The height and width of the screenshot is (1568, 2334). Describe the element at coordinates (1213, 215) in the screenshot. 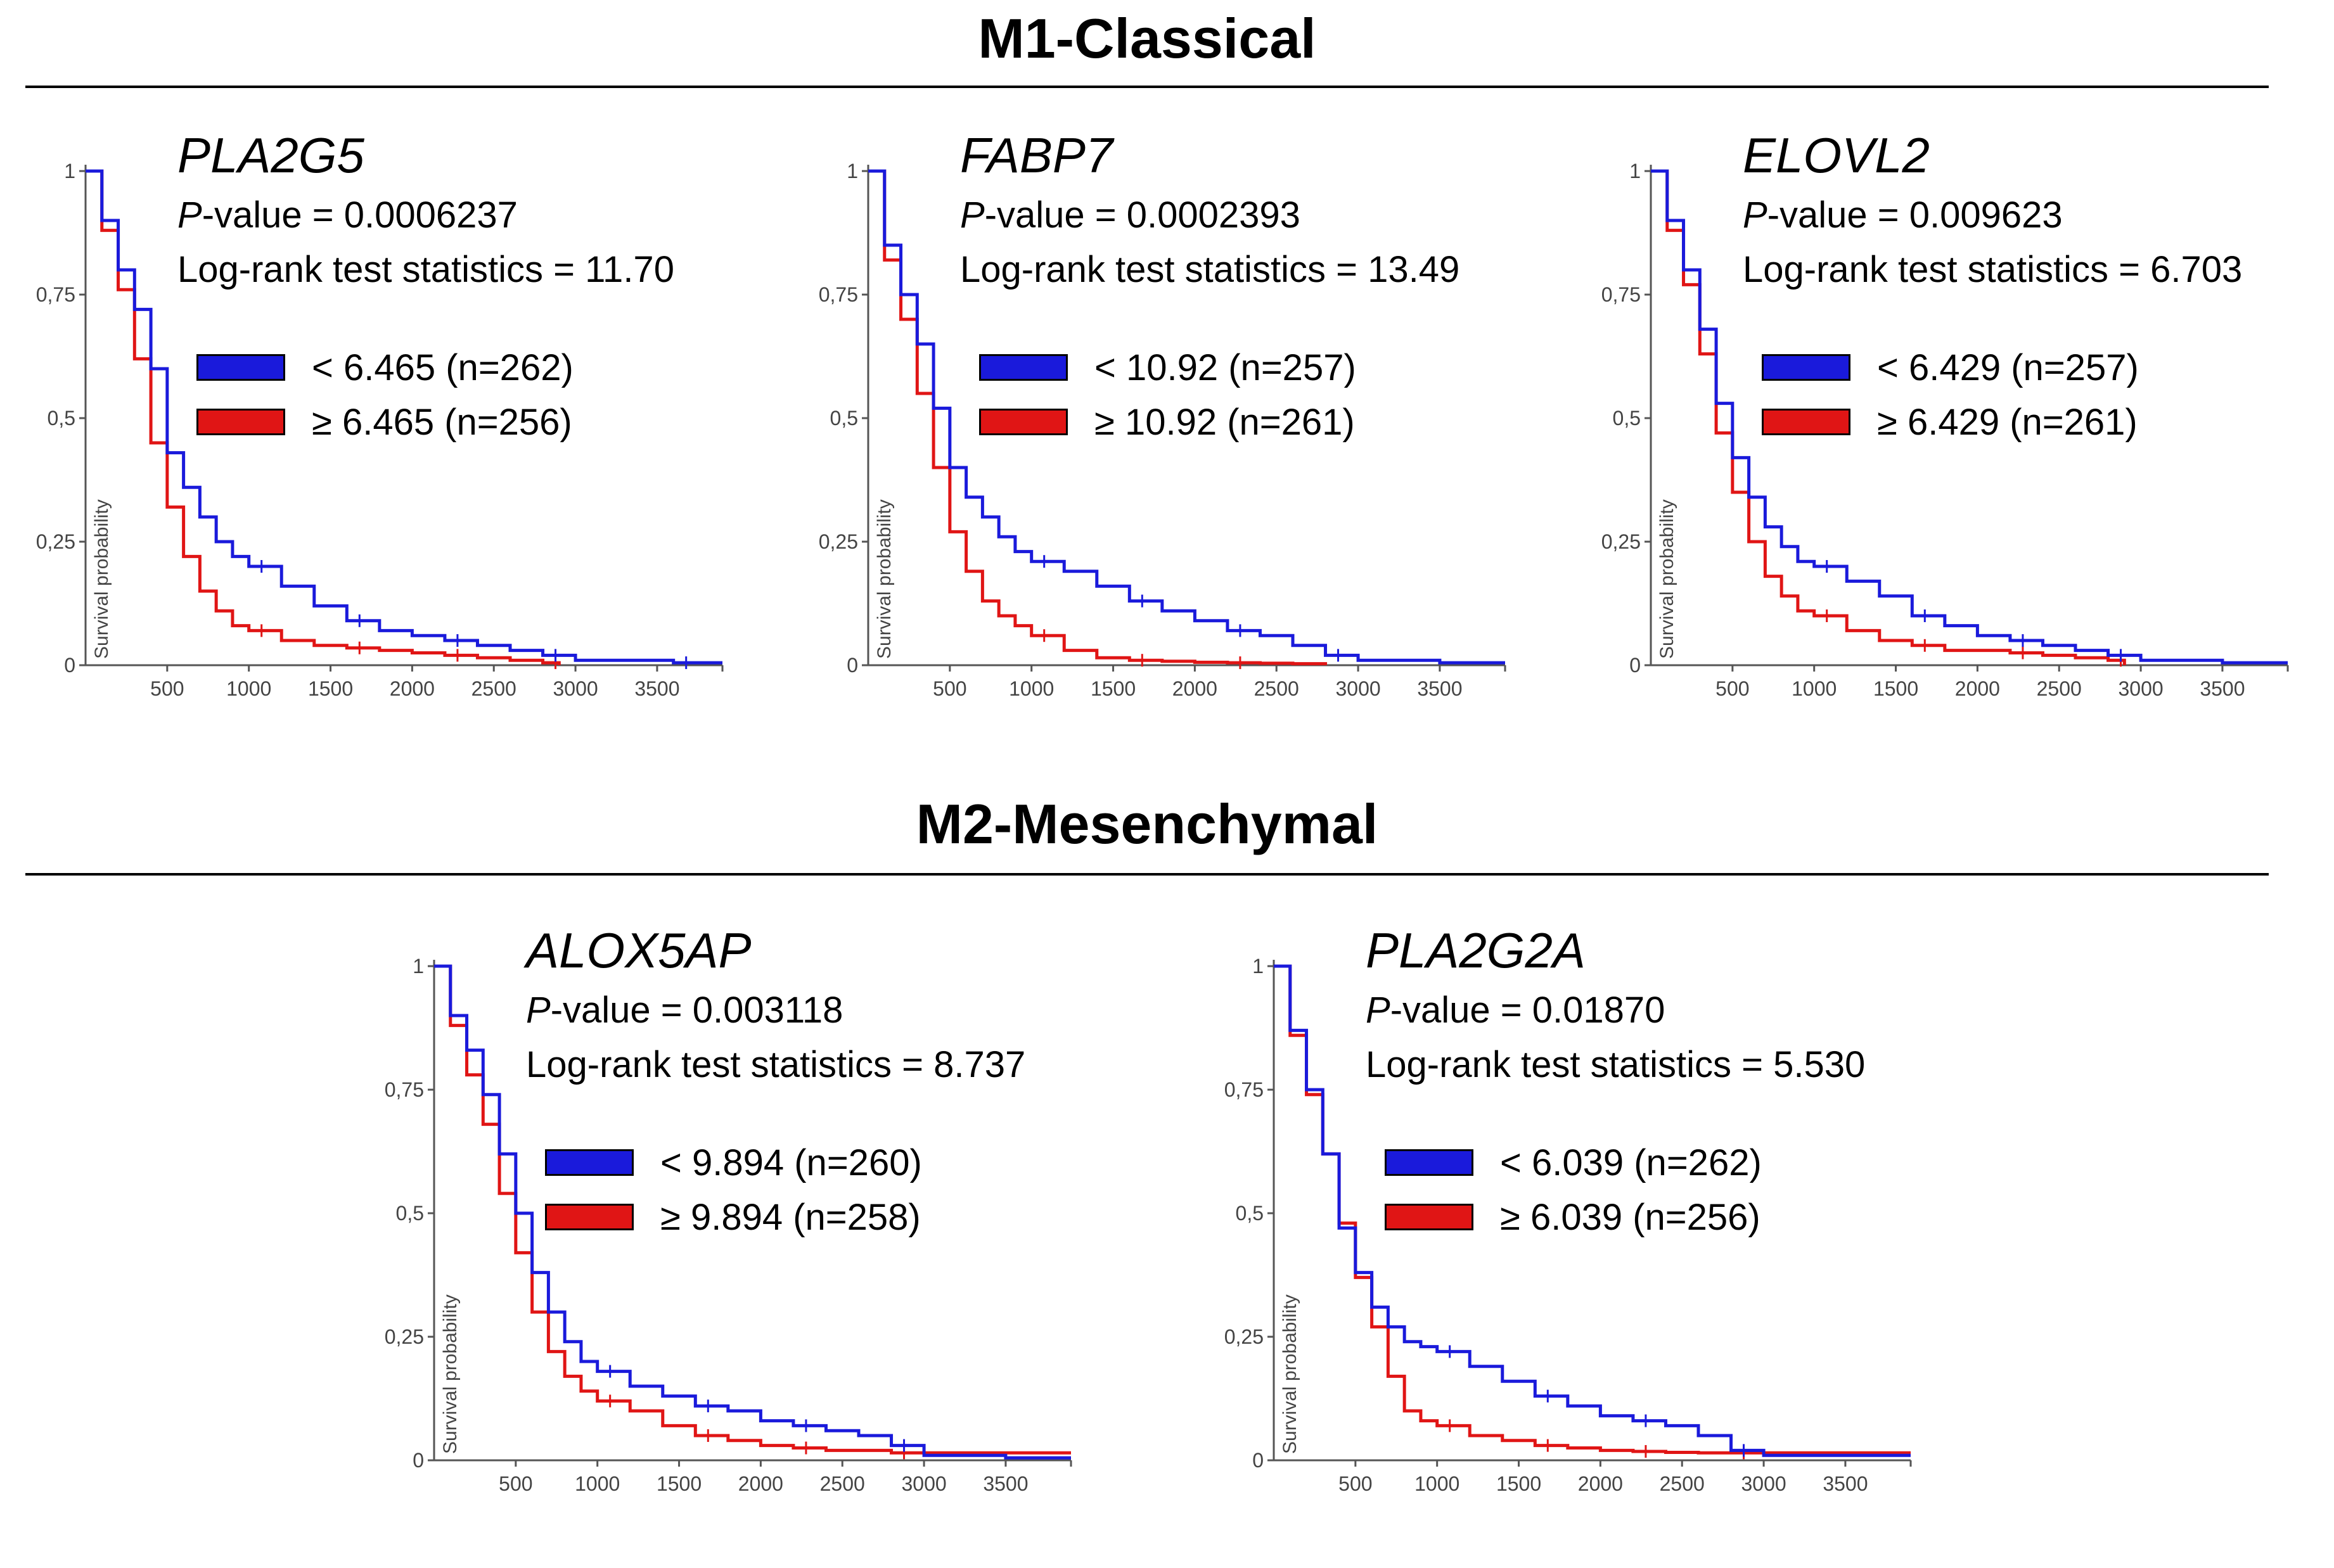

I see `p-value: 0.0002393` at that location.